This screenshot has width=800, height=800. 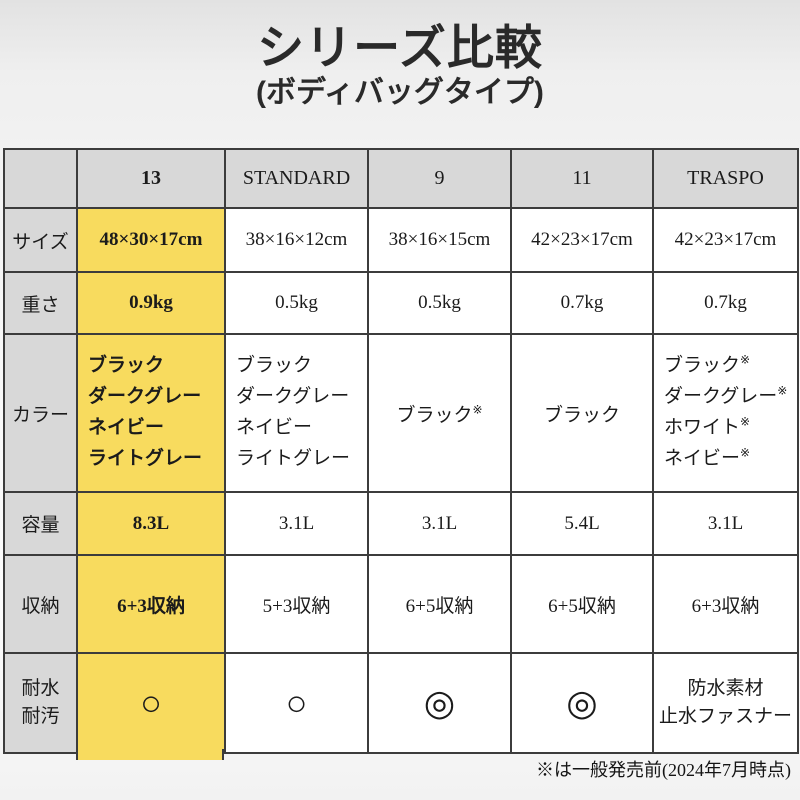 What do you see at coordinates (40, 303) in the screenshot?
I see `row-label-weight: 重さ` at bounding box center [40, 303].